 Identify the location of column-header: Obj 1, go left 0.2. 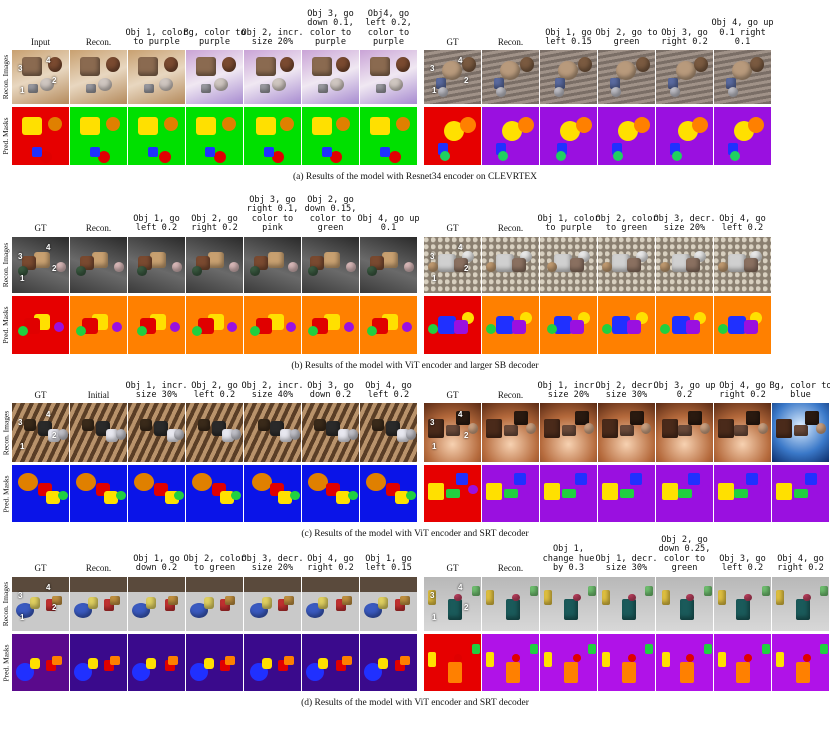
(156, 223).